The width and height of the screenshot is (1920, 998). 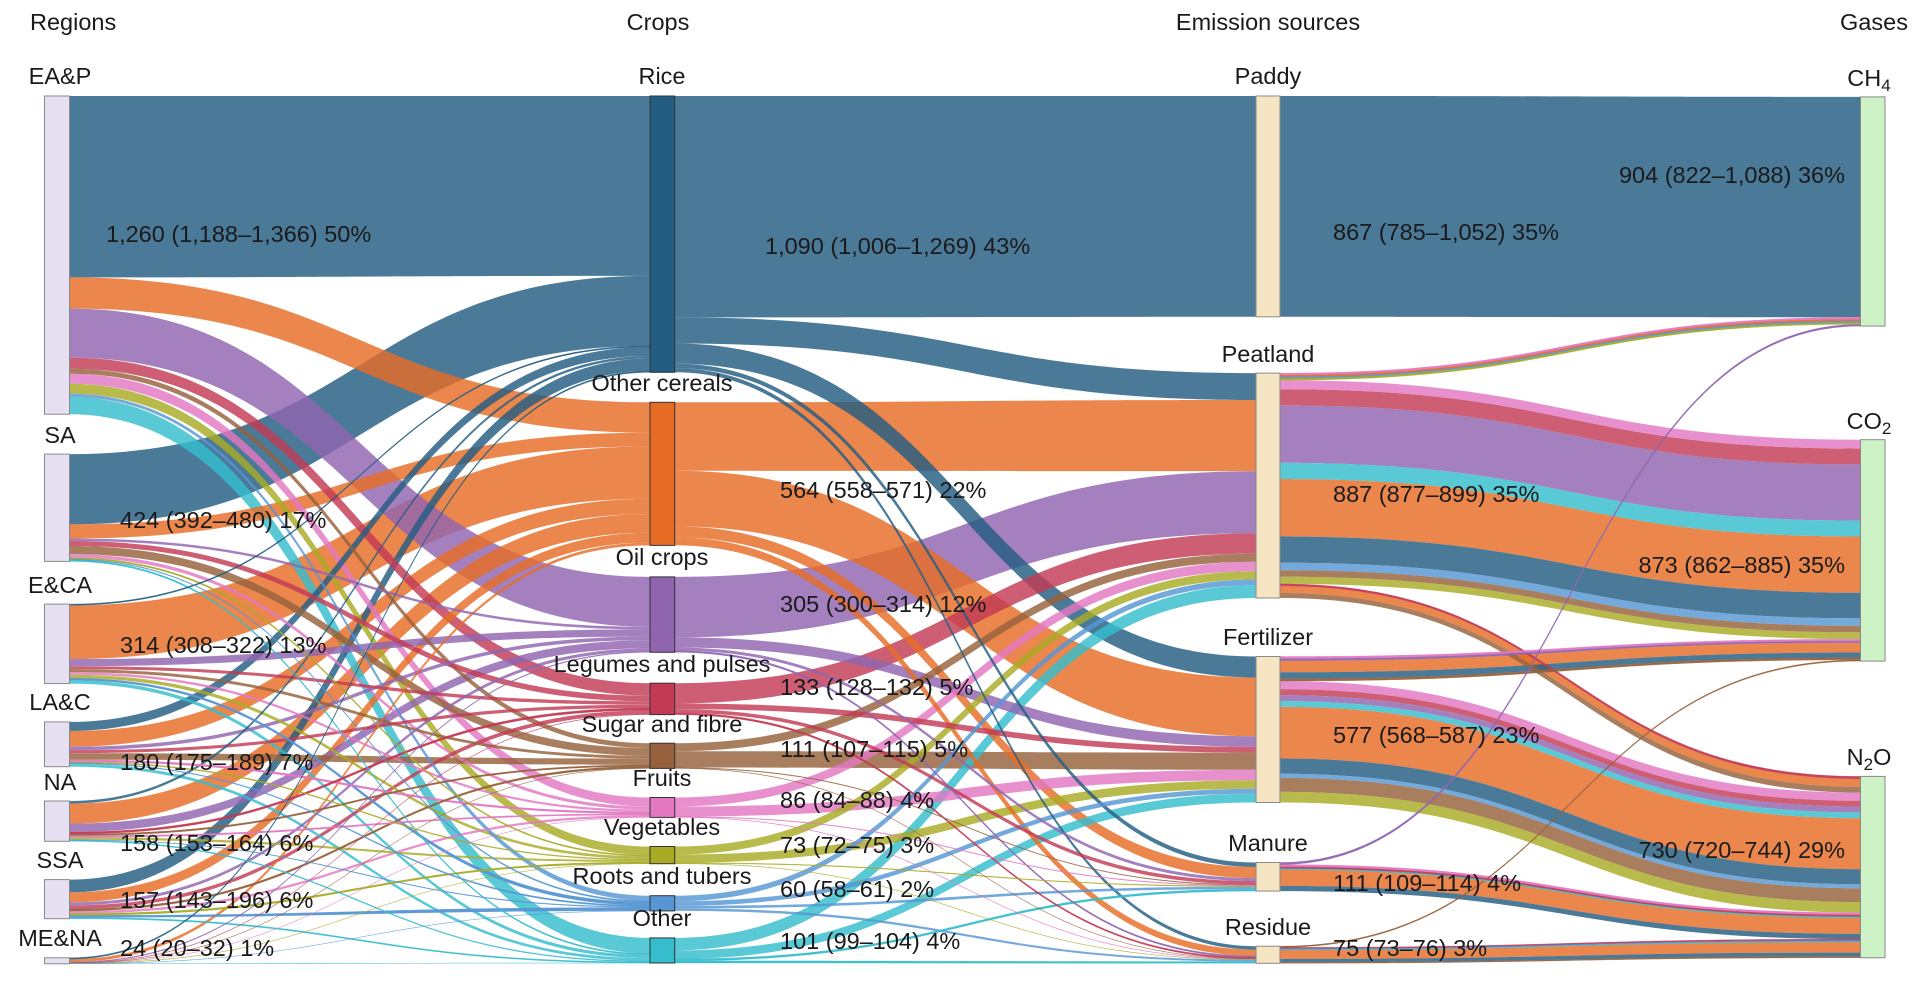 I want to click on svg-text: Sugar and fibre, so click(x=662, y=724).